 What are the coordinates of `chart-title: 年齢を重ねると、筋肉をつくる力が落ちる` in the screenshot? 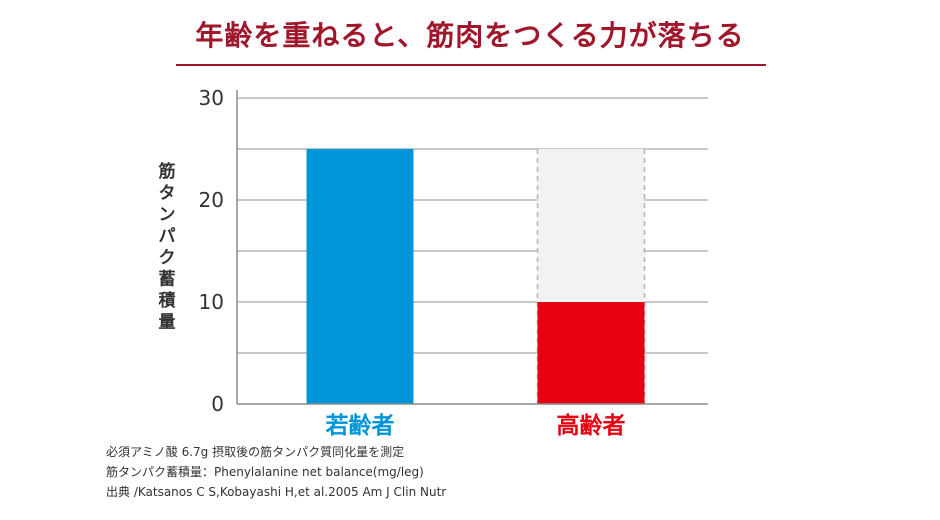 It's located at (470, 35).